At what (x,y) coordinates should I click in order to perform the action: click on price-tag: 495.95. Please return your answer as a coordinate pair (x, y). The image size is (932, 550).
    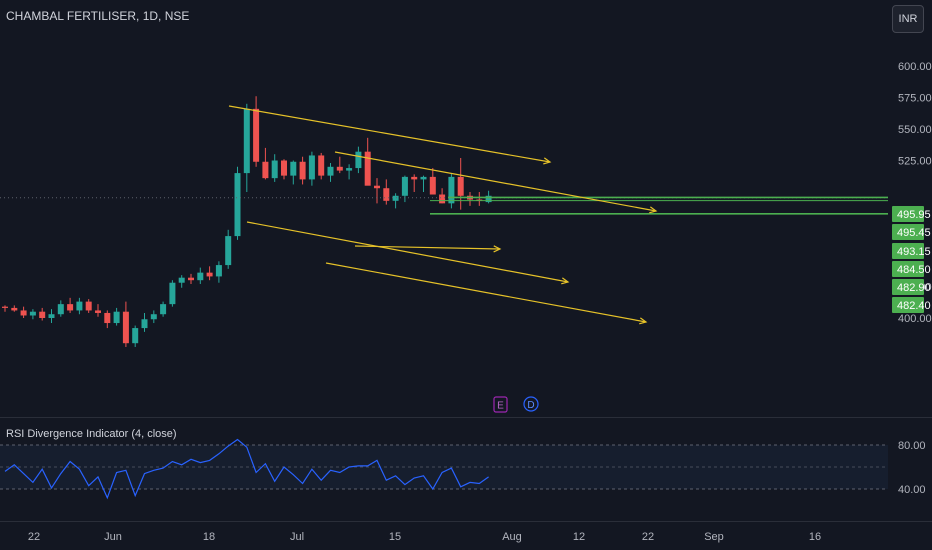
    Looking at the image, I should click on (911, 214).